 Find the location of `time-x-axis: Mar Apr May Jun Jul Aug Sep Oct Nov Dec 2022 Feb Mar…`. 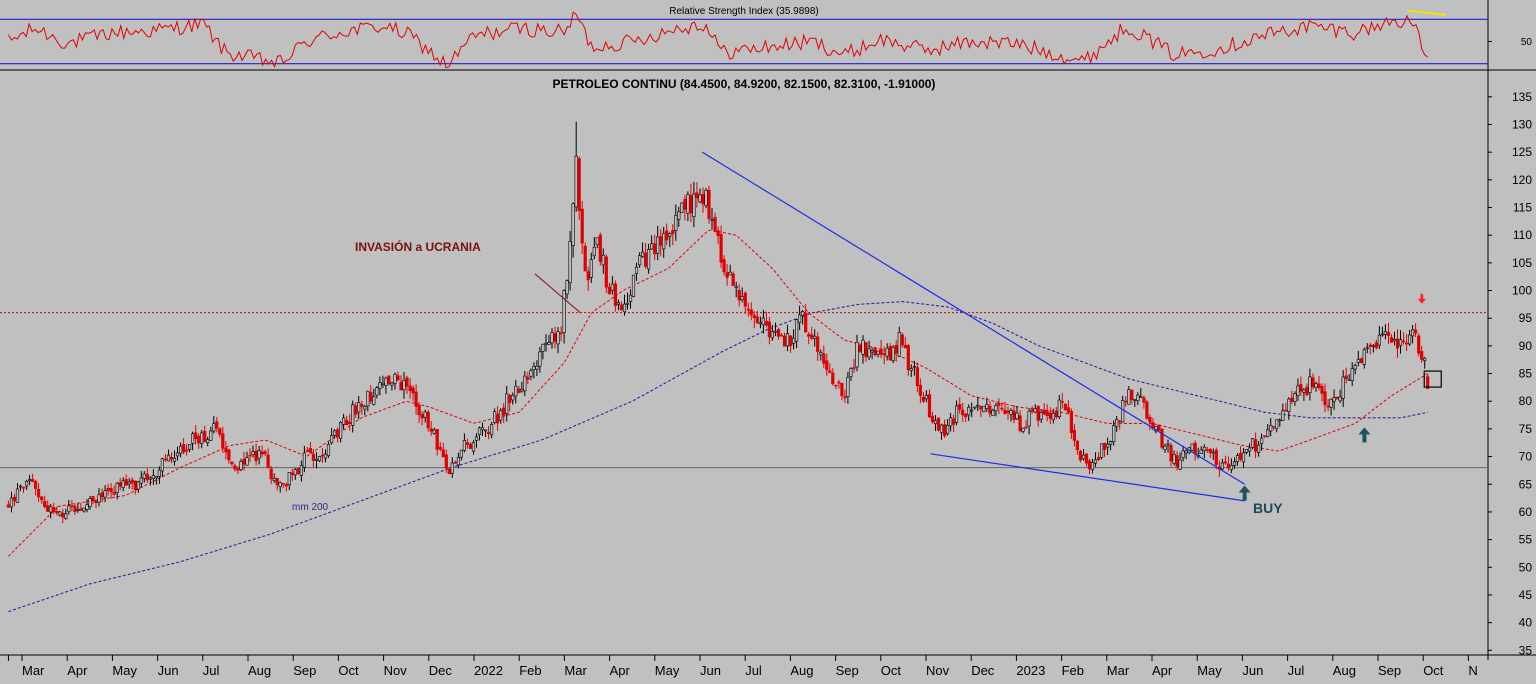

time-x-axis: Mar Apr May Jun Jul Aug Sep Oct Nov Dec 2022 Feb Mar… is located at coordinates (742, 666).